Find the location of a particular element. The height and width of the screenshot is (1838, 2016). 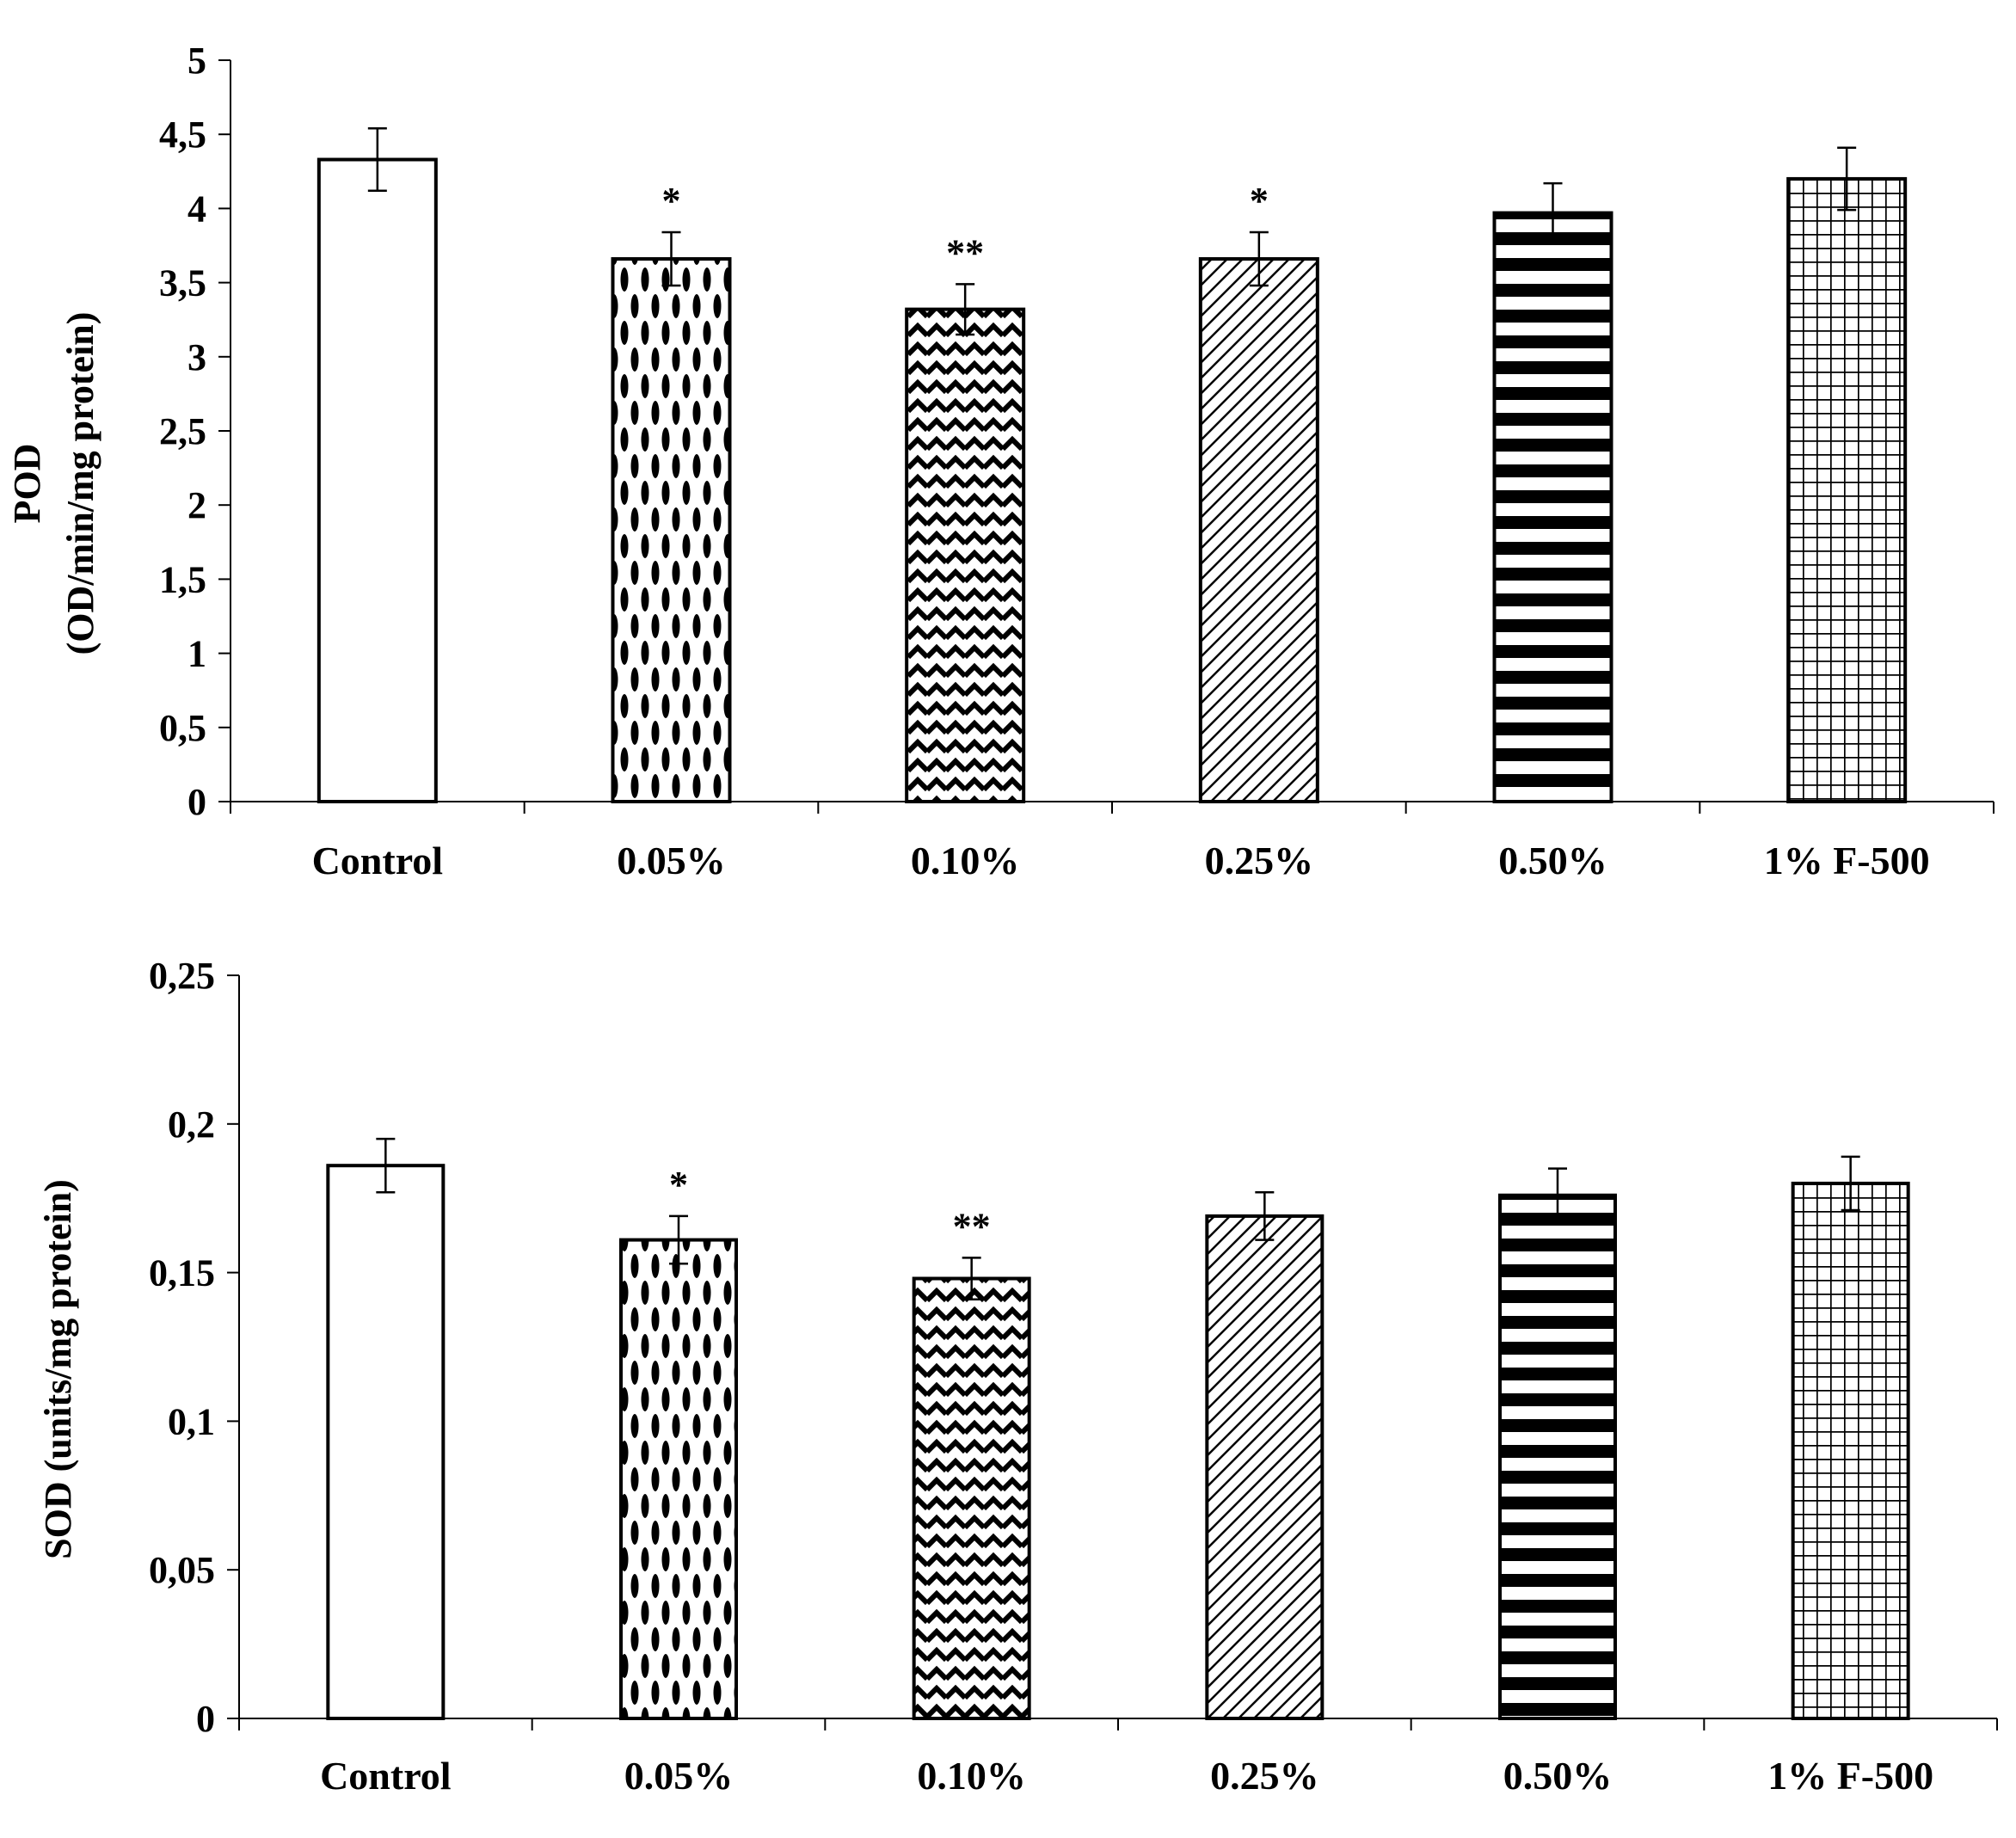

y-tick-label: 0,5 is located at coordinates (183, 728).